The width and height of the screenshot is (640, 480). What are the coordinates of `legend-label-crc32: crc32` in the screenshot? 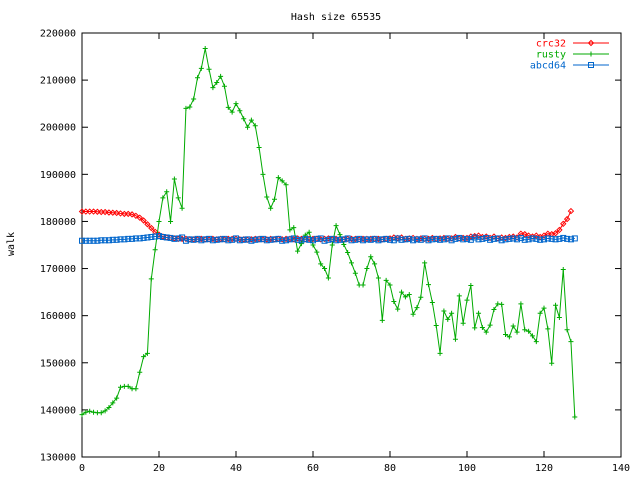 It's located at (551, 44).